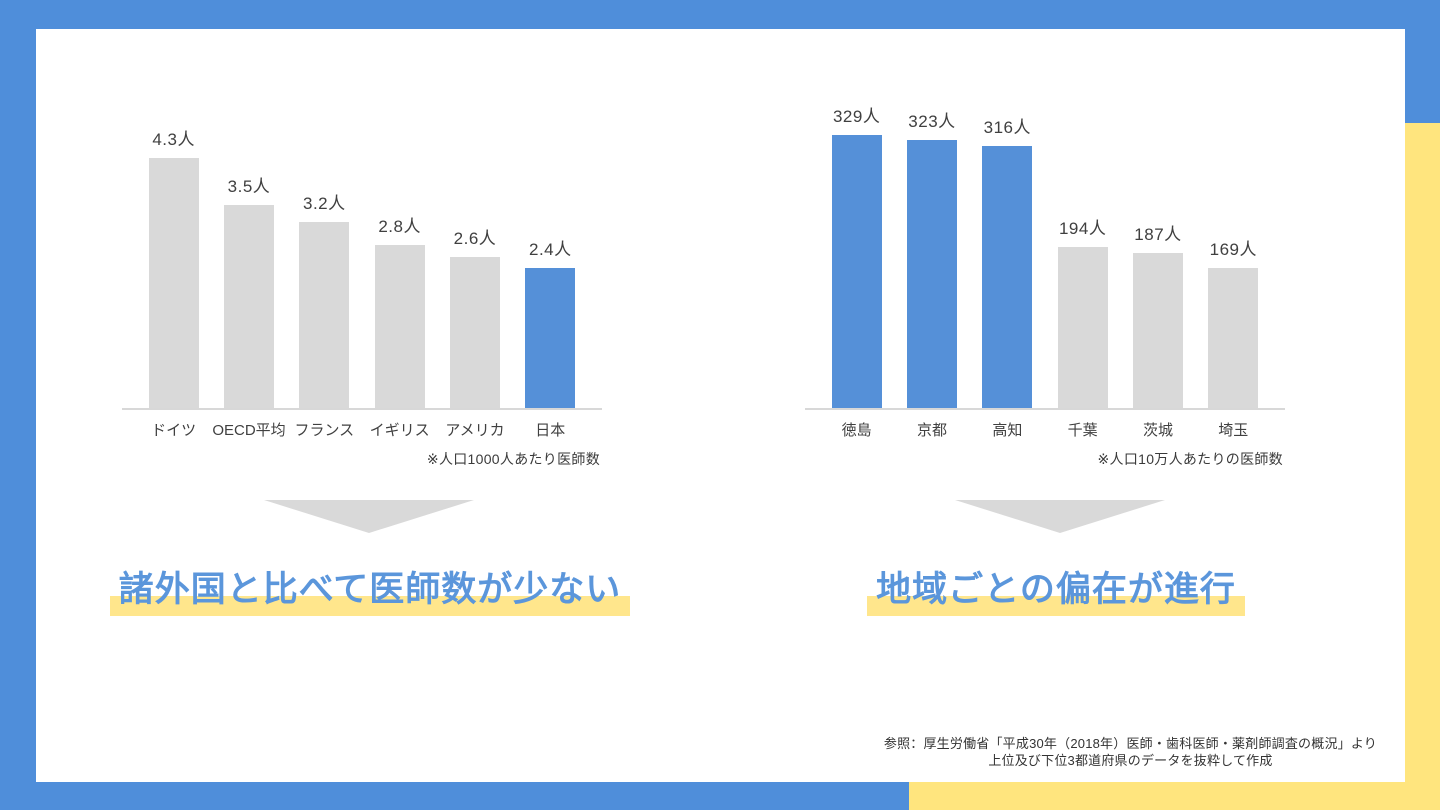 Image resolution: width=1440 pixels, height=810 pixels. Describe the element at coordinates (1157, 430) in the screenshot. I see `category-label: 茨城` at that location.